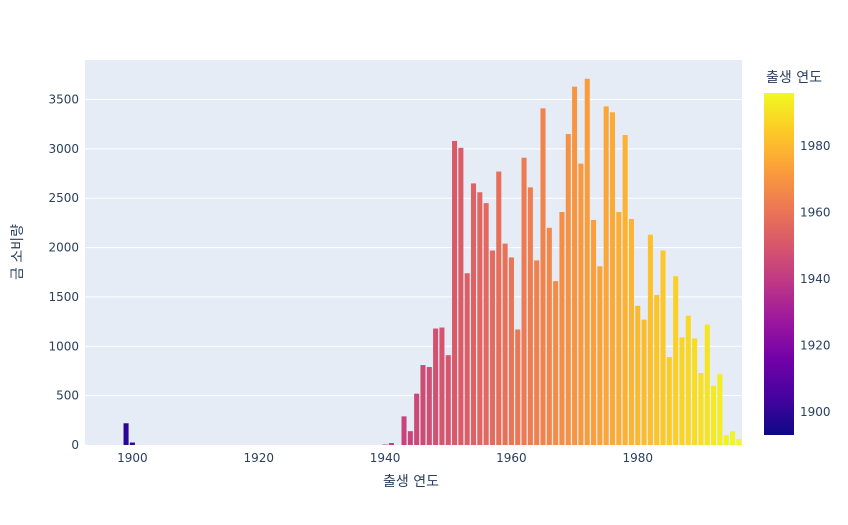 Image resolution: width=848 pixels, height=525 pixels. I want to click on colorbar-ticks: 1900 1920 1940 1960 1980, so click(815, 279).